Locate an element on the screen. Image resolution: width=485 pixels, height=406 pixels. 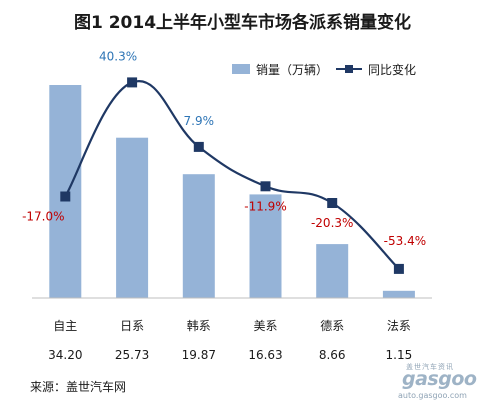
x-tick-label: 日系 is located at coordinates (132, 326).